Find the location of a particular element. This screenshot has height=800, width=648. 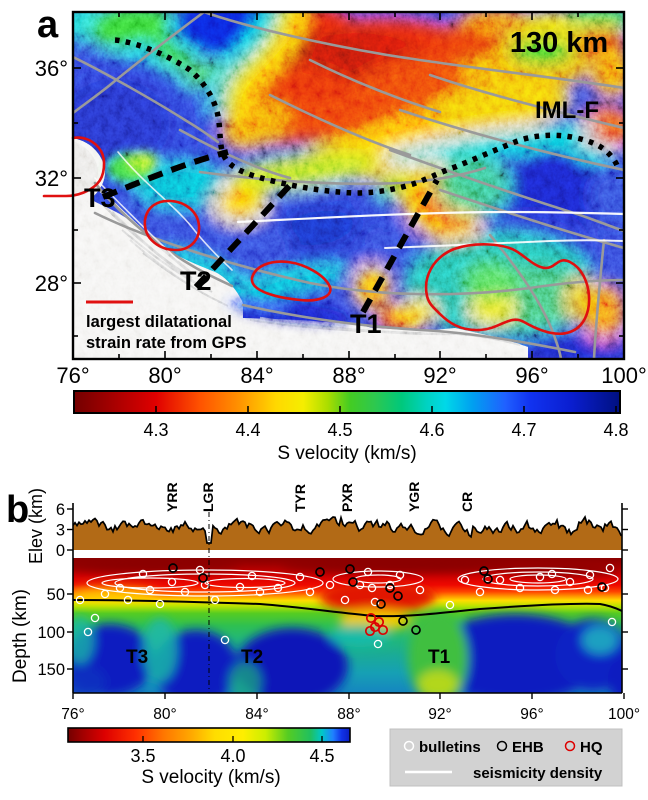

svg-text: seismicity density is located at coordinates (538, 773).